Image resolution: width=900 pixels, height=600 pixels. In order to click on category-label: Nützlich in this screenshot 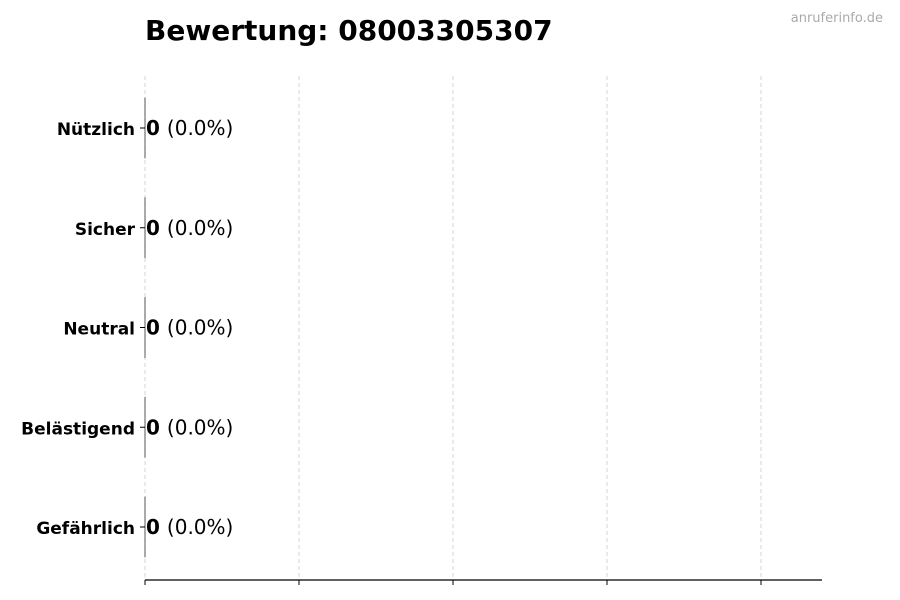, I will do `click(96, 130)`.